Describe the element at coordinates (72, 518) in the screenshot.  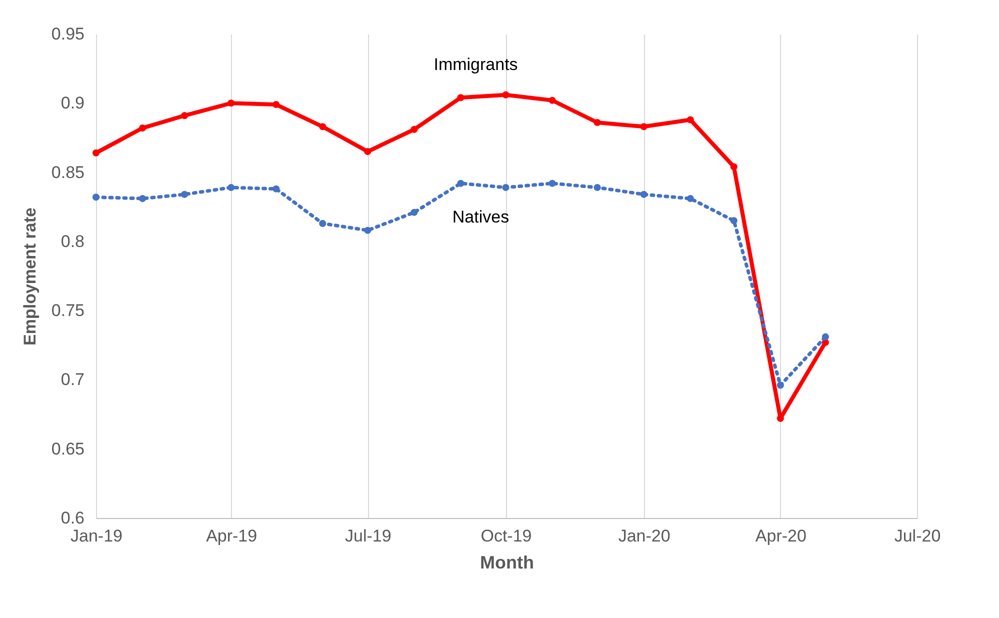
I see `y-tick-label: 0.6` at that location.